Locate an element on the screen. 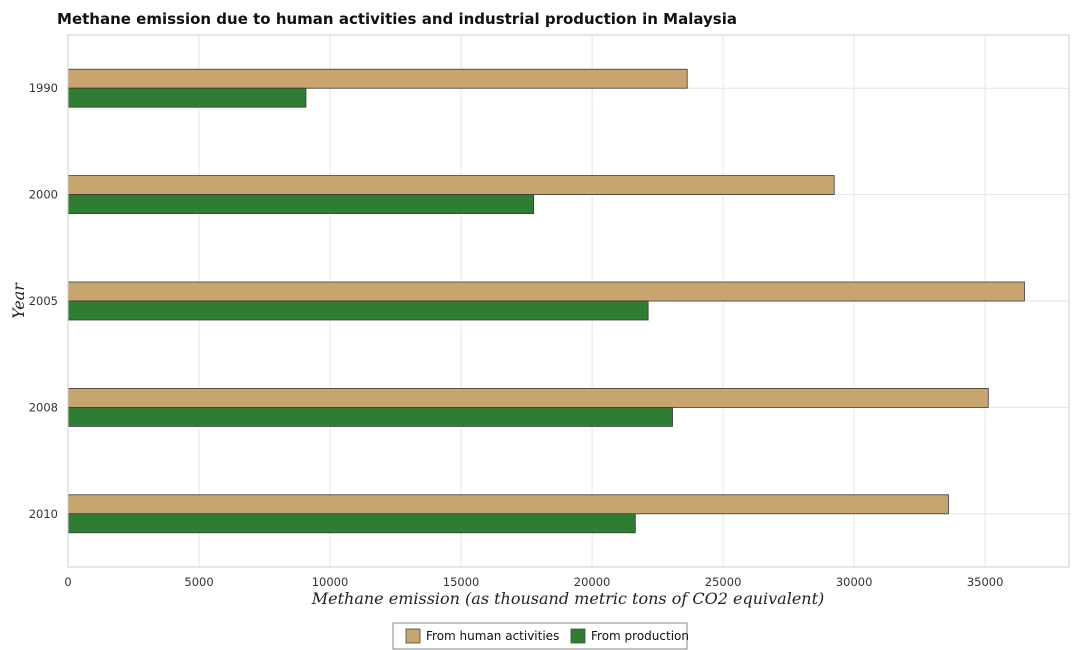 The image size is (1080, 650). x-tick-label: 20000 is located at coordinates (592, 582).